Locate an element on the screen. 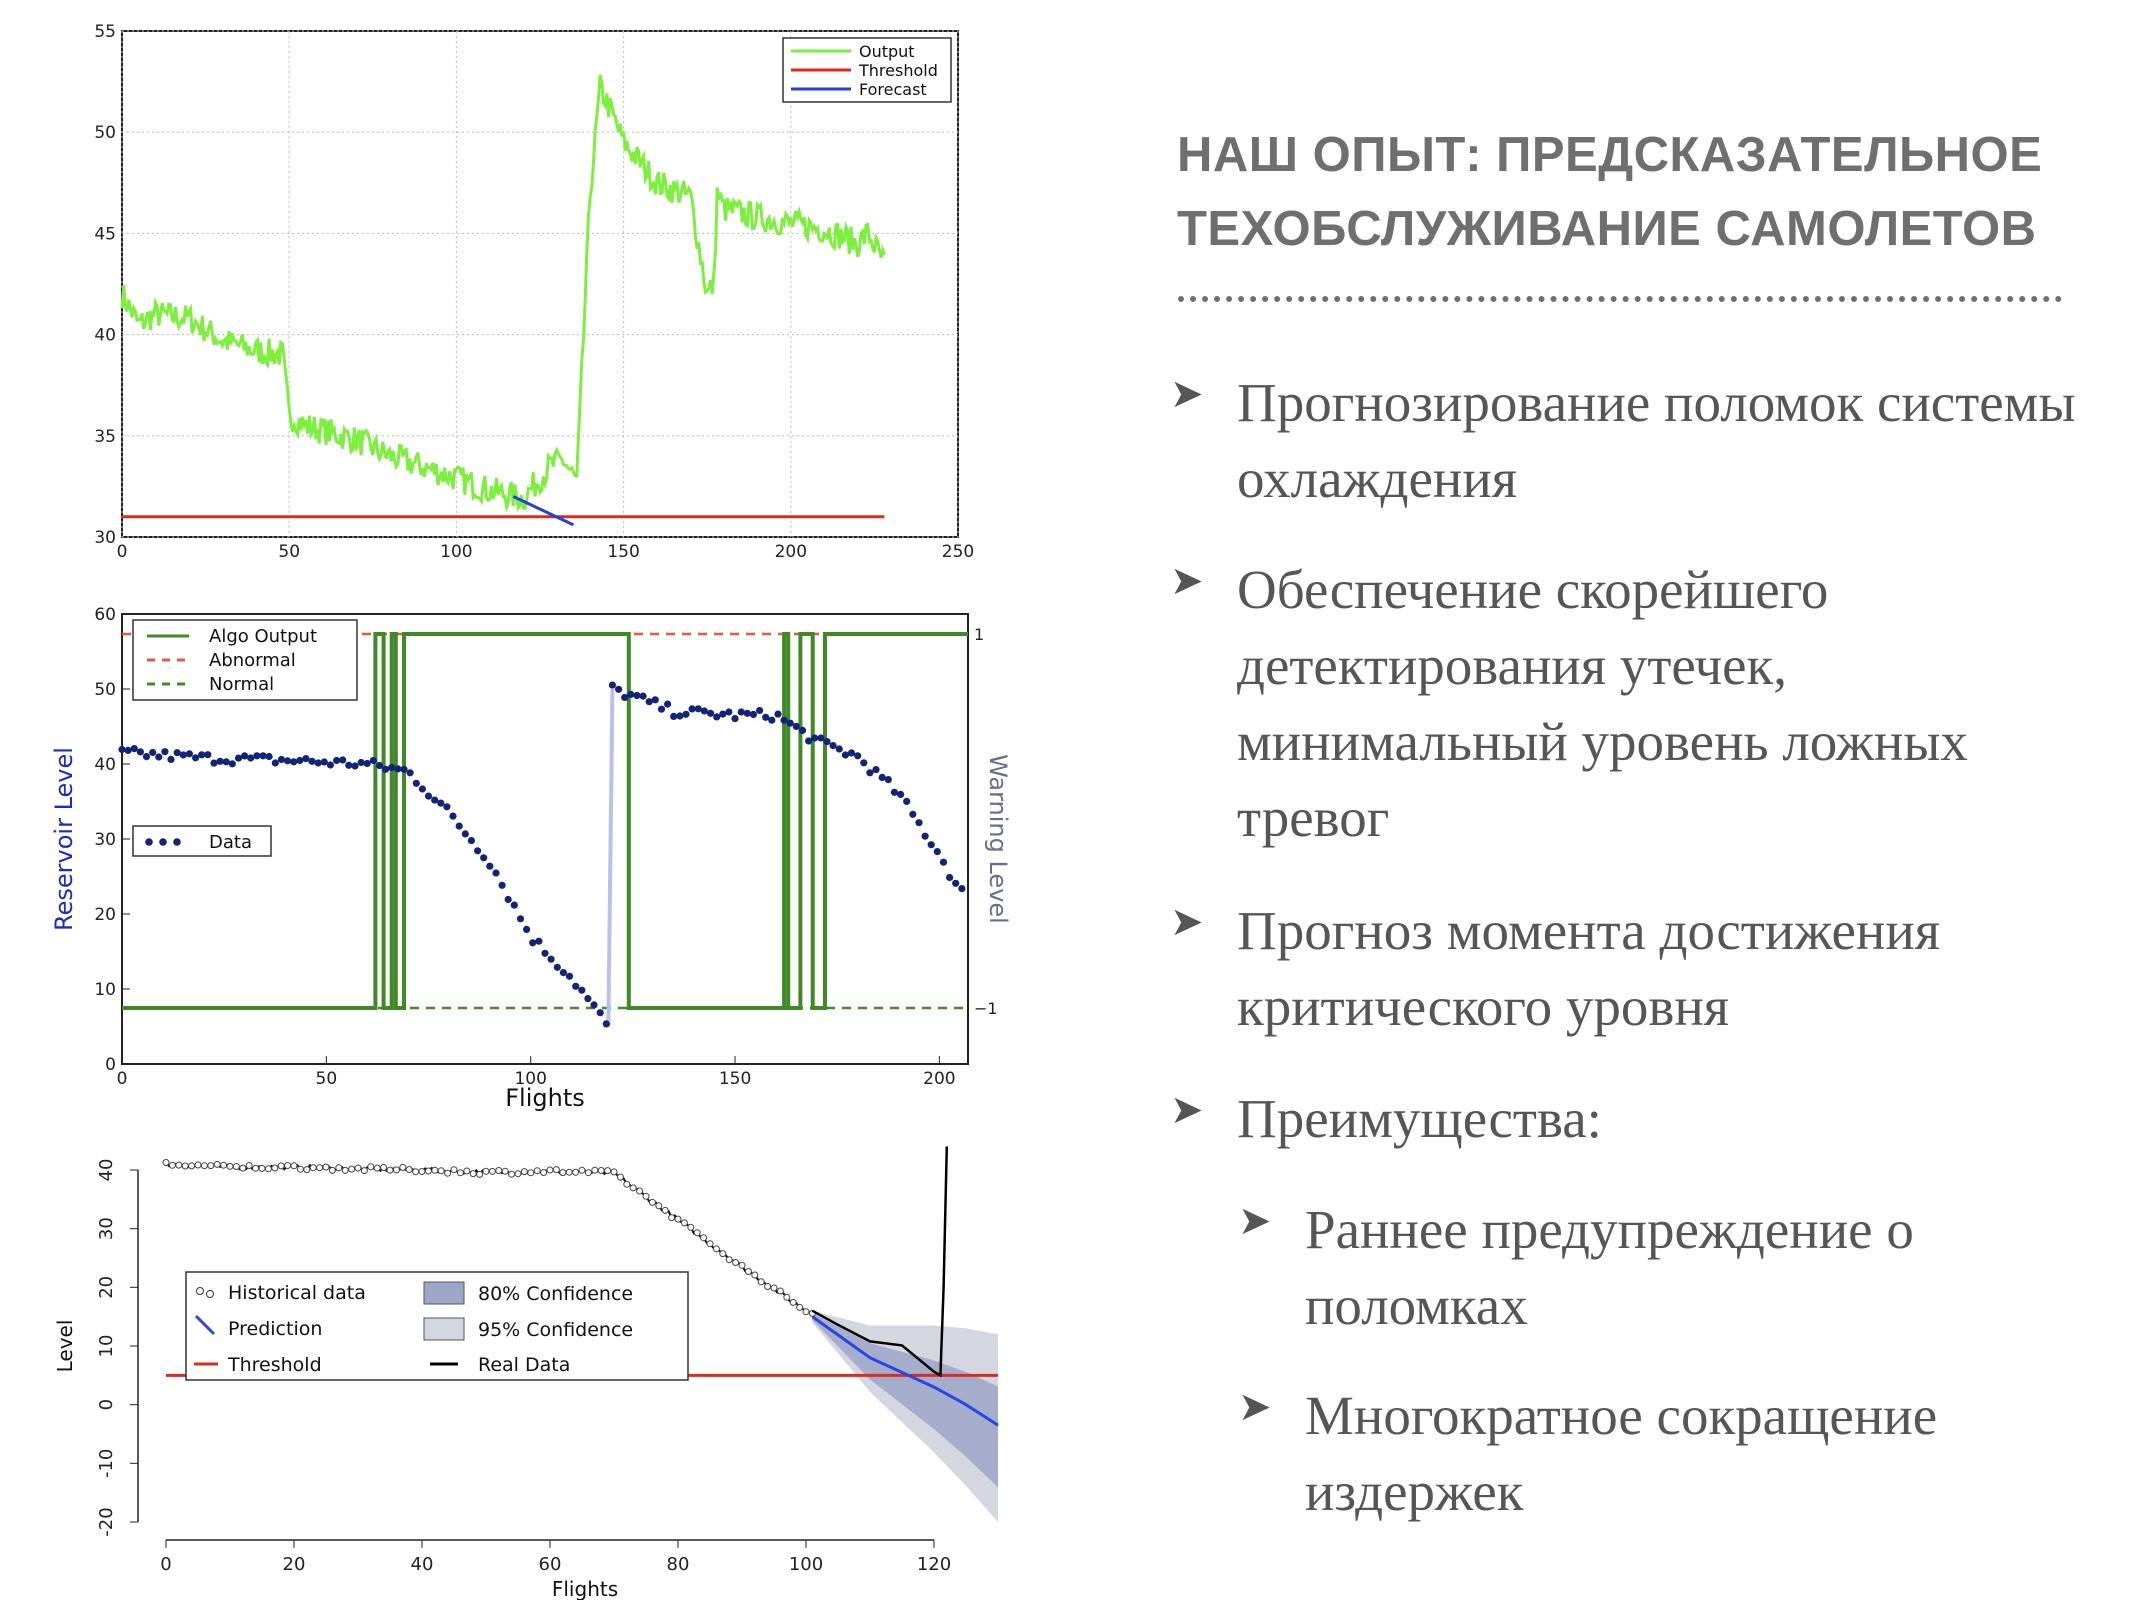  legend-label: Normal is located at coordinates (241, 684).